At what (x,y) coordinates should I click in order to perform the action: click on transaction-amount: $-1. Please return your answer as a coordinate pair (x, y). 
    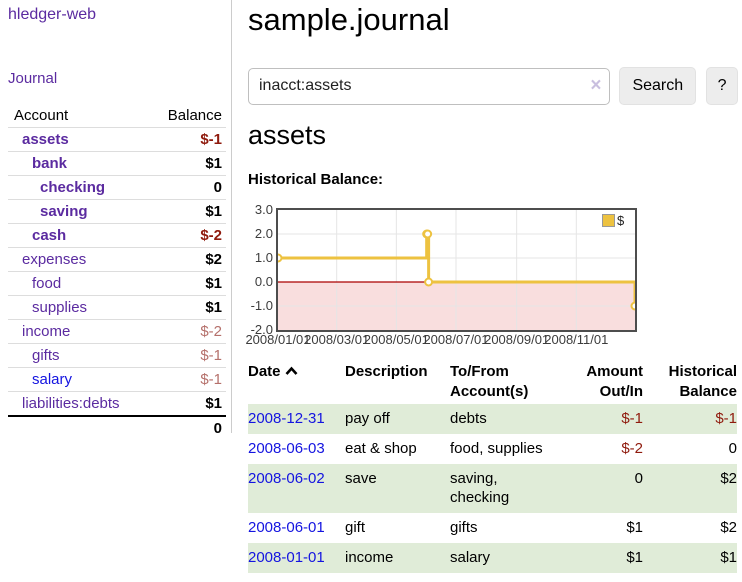
    Looking at the image, I should click on (604, 419).